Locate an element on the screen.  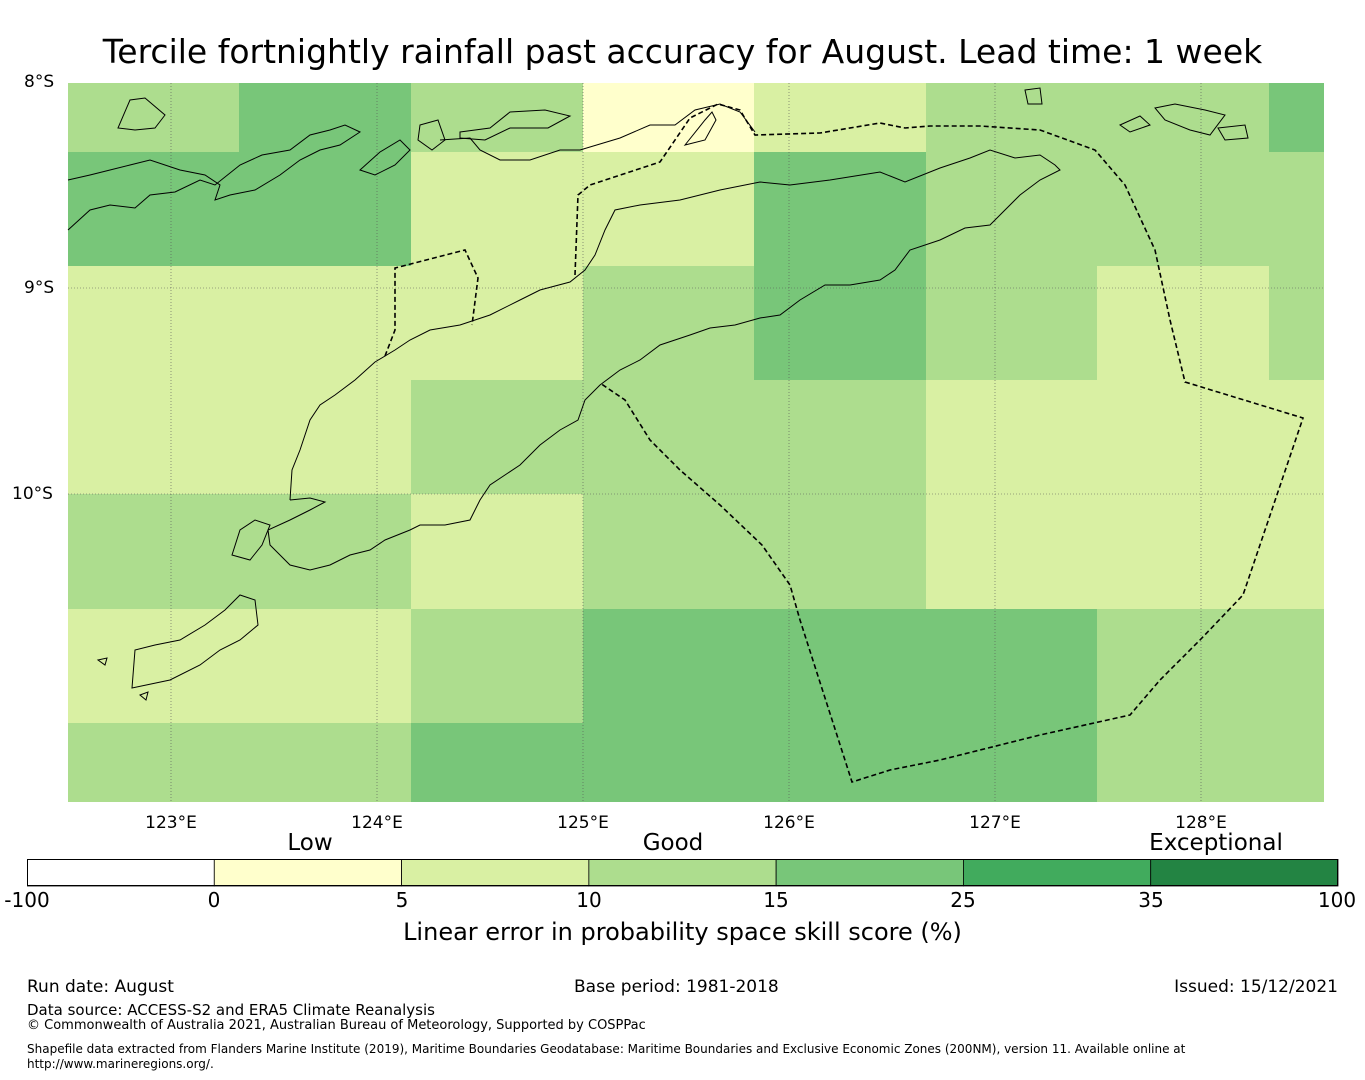
colorbar-tick: 10 is located at coordinates (589, 900).